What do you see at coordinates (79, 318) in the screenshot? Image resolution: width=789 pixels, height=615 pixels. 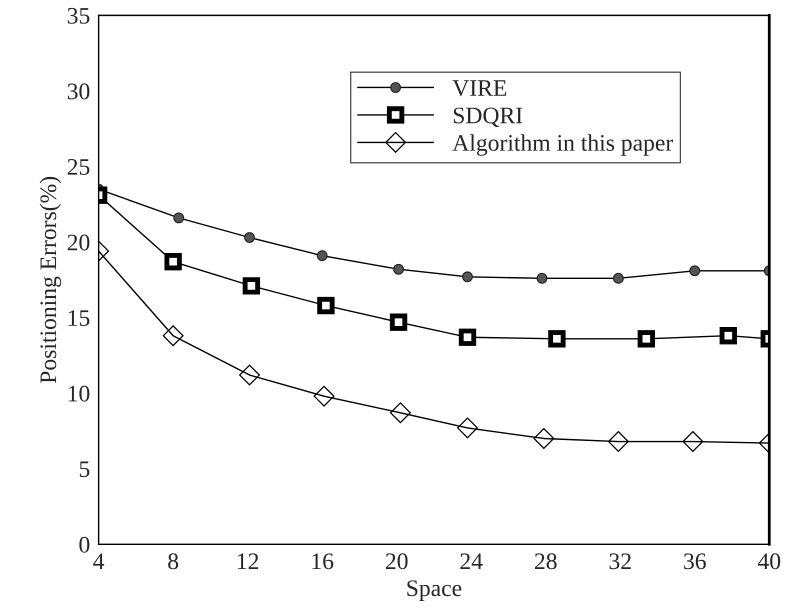 I see `y-tick-label: 15` at bounding box center [79, 318].